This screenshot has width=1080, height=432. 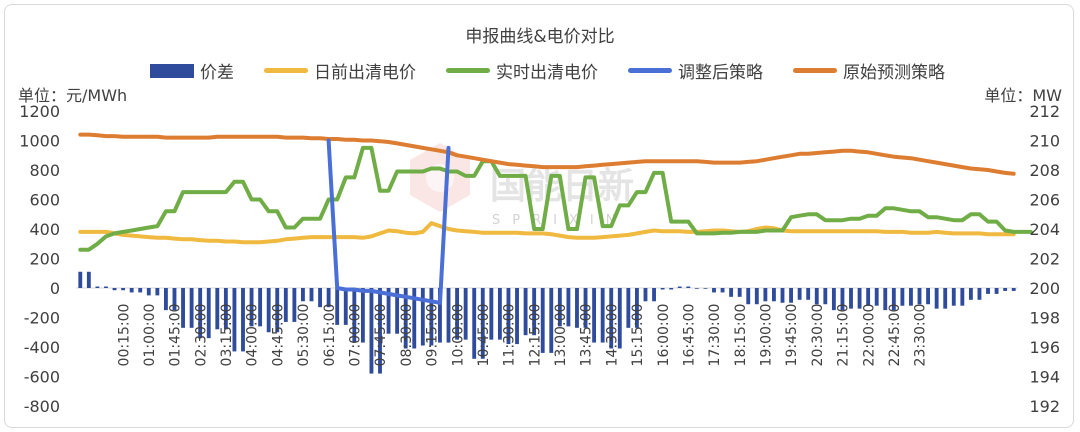 I want to click on right-tick-label: 206, so click(x=1044, y=200).